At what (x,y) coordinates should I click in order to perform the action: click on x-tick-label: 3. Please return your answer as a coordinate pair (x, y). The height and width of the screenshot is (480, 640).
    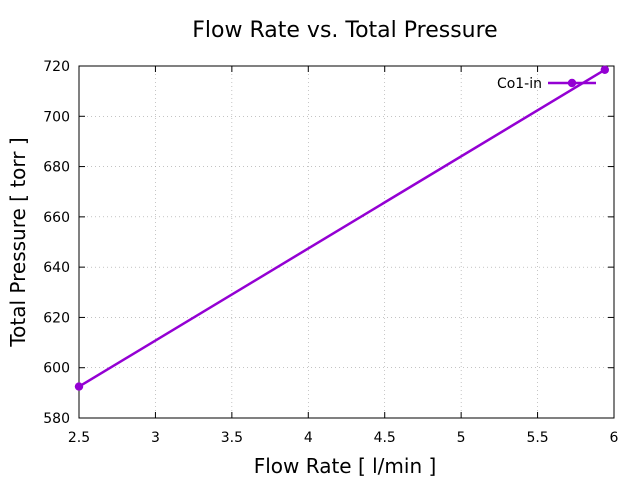
    Looking at the image, I should click on (155, 438).